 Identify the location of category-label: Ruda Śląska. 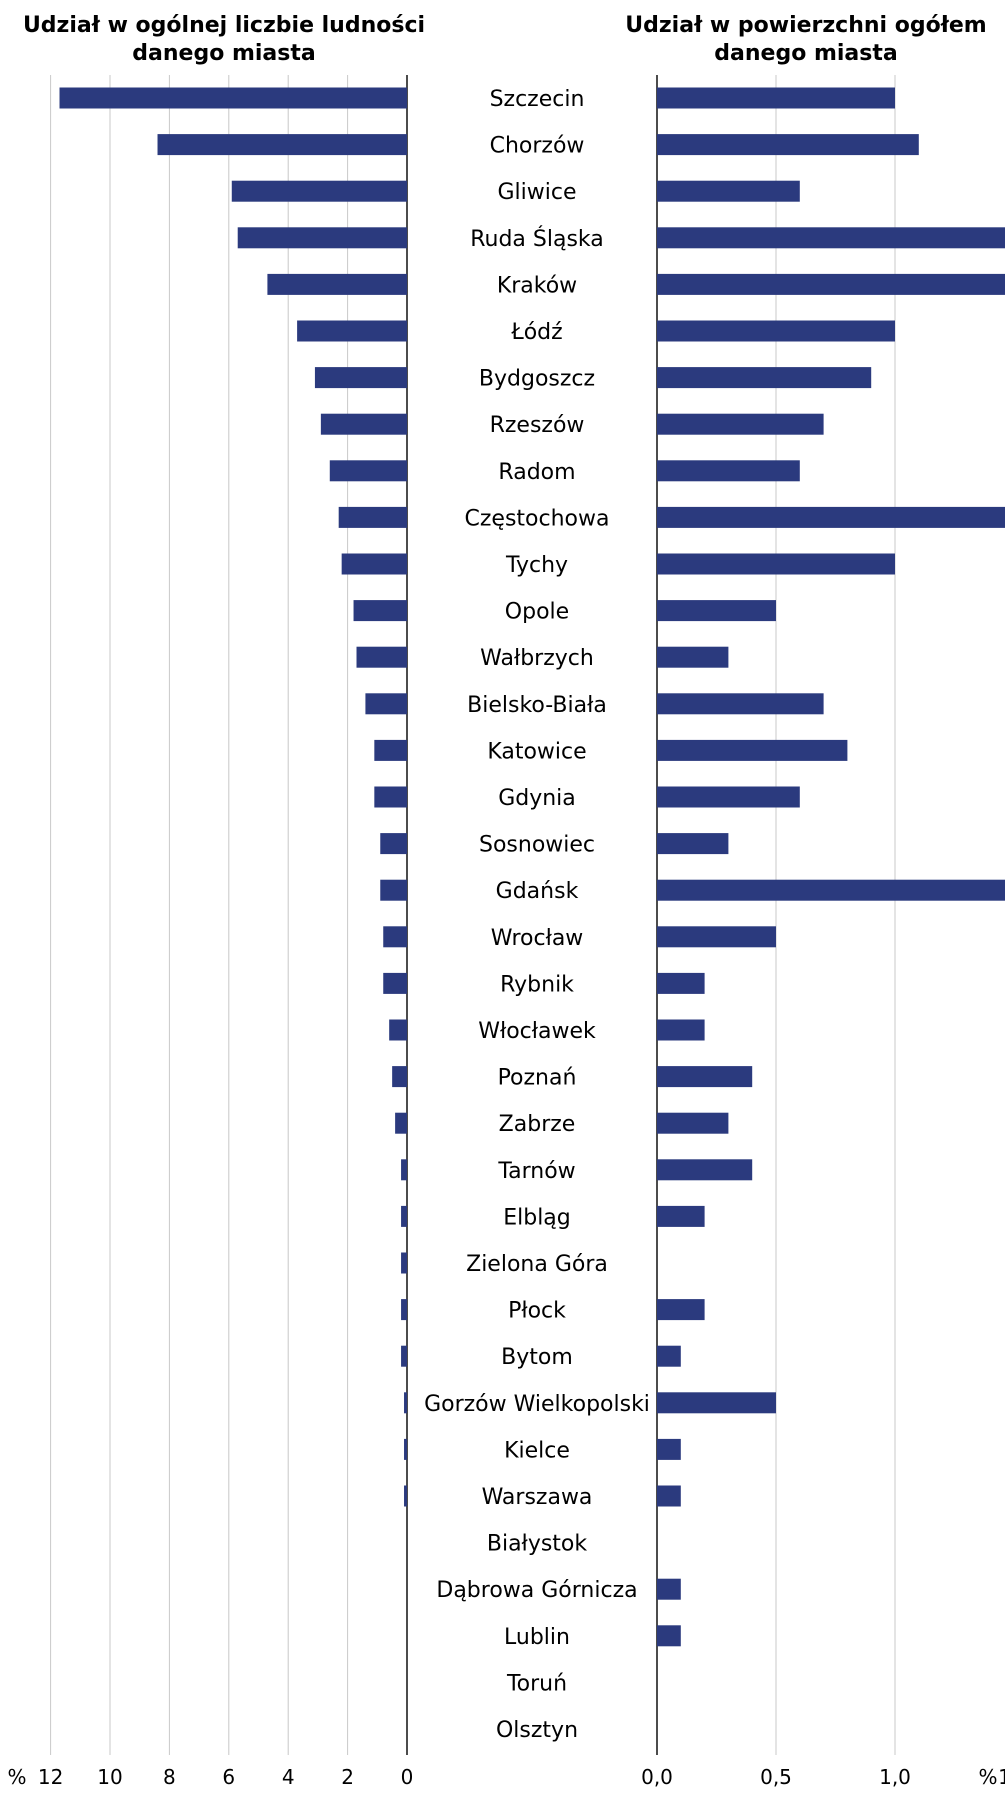
(537, 239).